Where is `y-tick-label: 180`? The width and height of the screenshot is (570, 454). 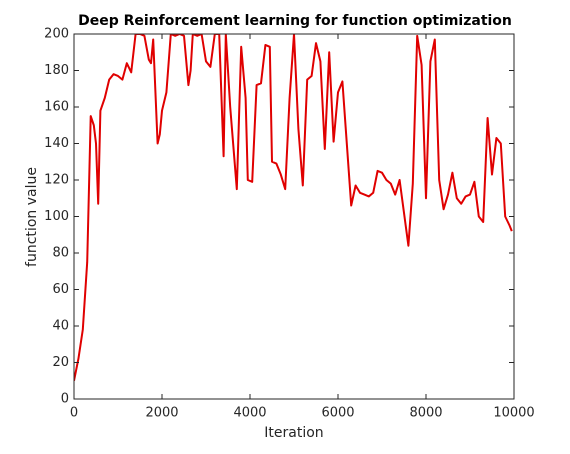
y-tick-label: 180 is located at coordinates (56, 70).